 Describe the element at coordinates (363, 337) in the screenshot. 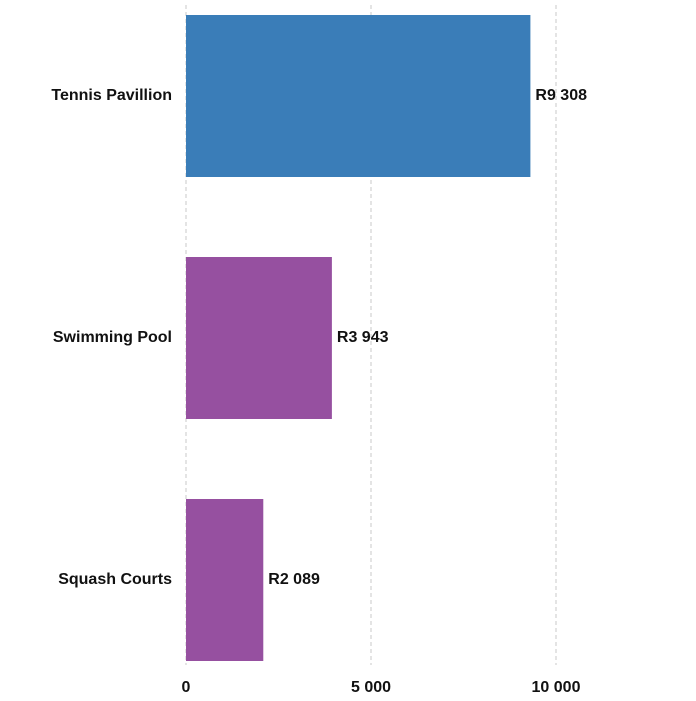

I see `value-label: R3 943` at that location.